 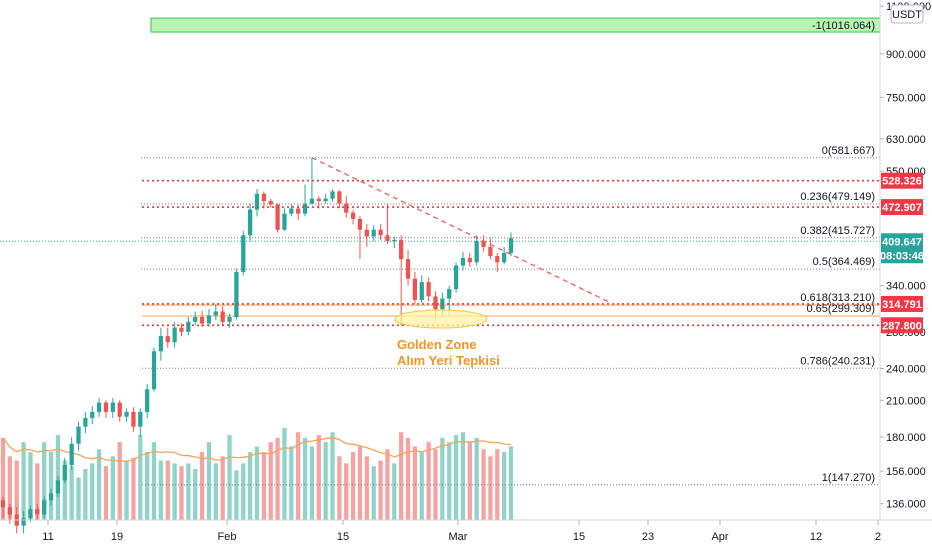 I want to click on time-tick-label: 19, so click(x=117, y=537).